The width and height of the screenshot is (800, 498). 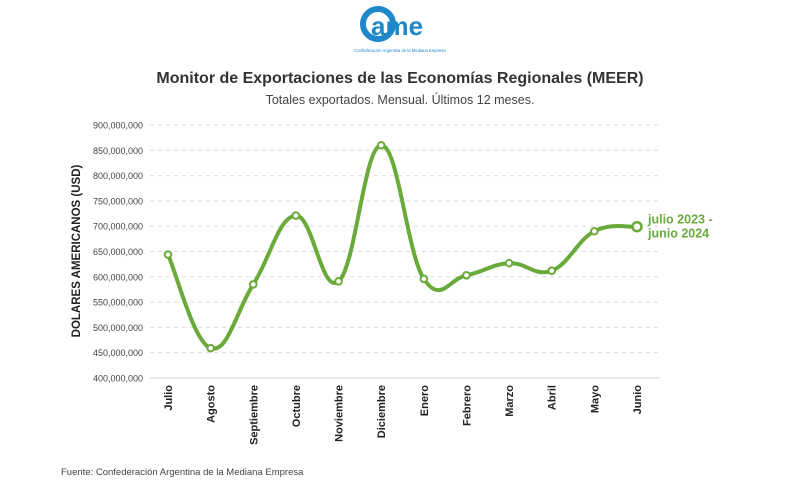 What do you see at coordinates (382, 411) in the screenshot?
I see `x-tick-label: Diciembre` at bounding box center [382, 411].